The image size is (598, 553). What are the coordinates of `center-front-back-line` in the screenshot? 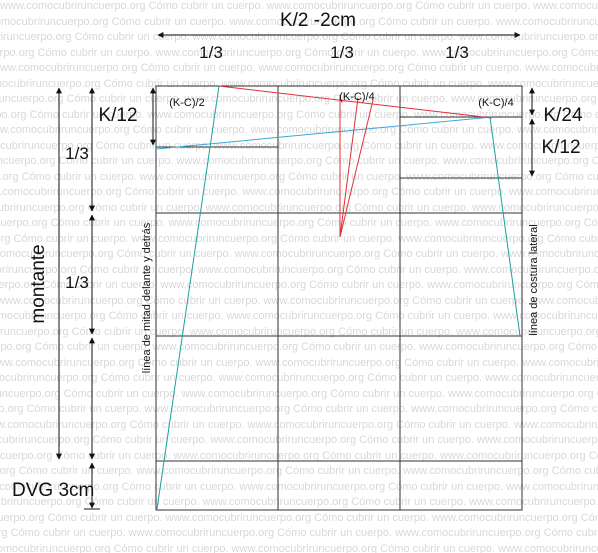 It's located at (188, 297).